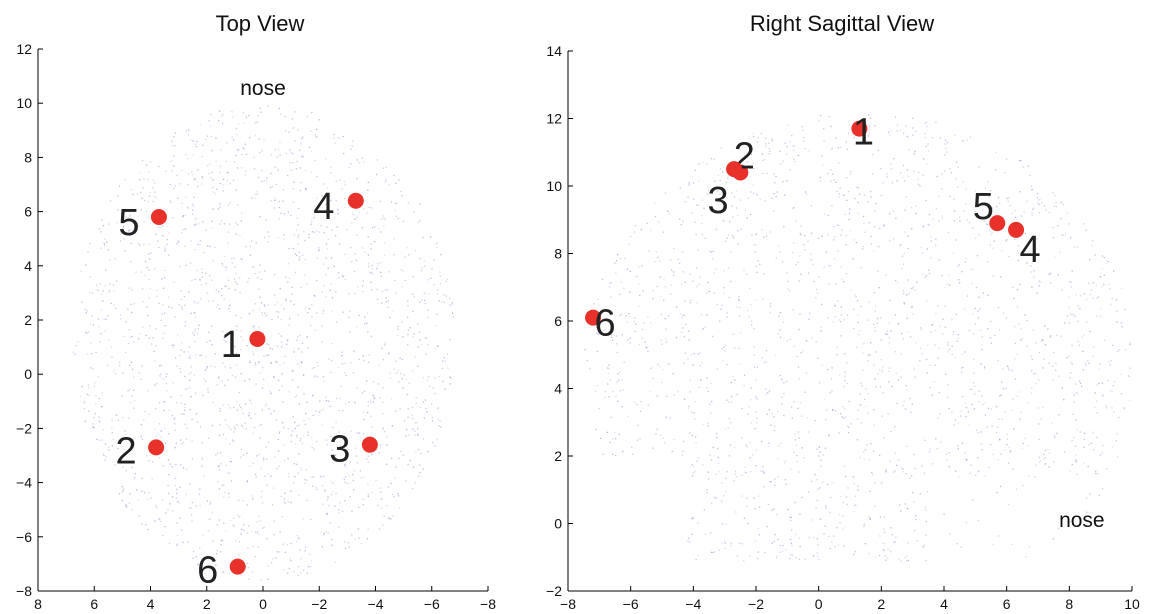 This screenshot has height=614, width=1156. What do you see at coordinates (24, 537) in the screenshot?
I see `y-tick-label: −6` at bounding box center [24, 537].